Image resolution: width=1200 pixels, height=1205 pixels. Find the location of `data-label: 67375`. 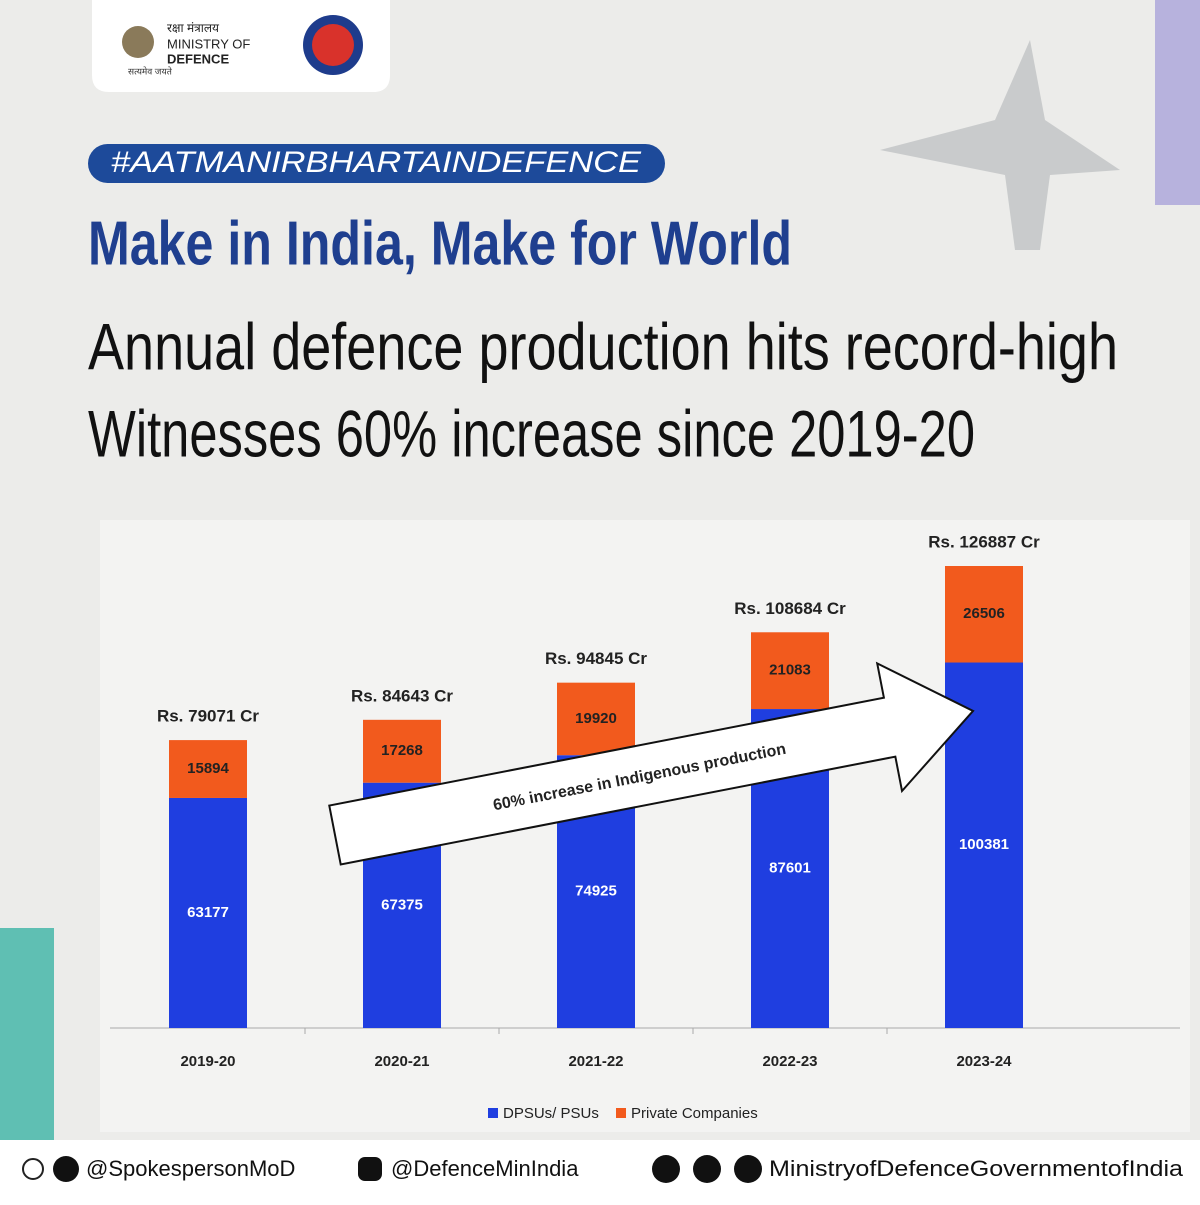

data-label: 67375 is located at coordinates (402, 904).